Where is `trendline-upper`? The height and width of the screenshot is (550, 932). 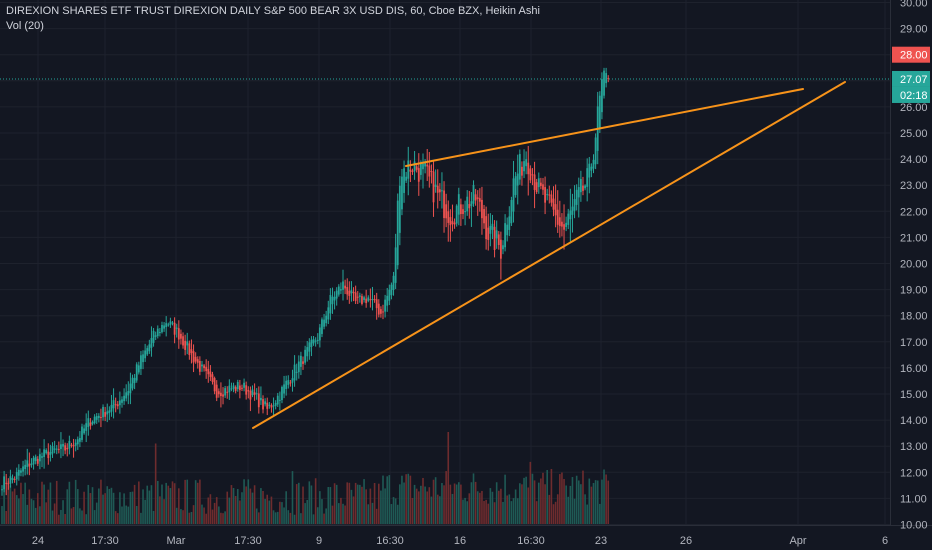 trendline-upper is located at coordinates (604, 127).